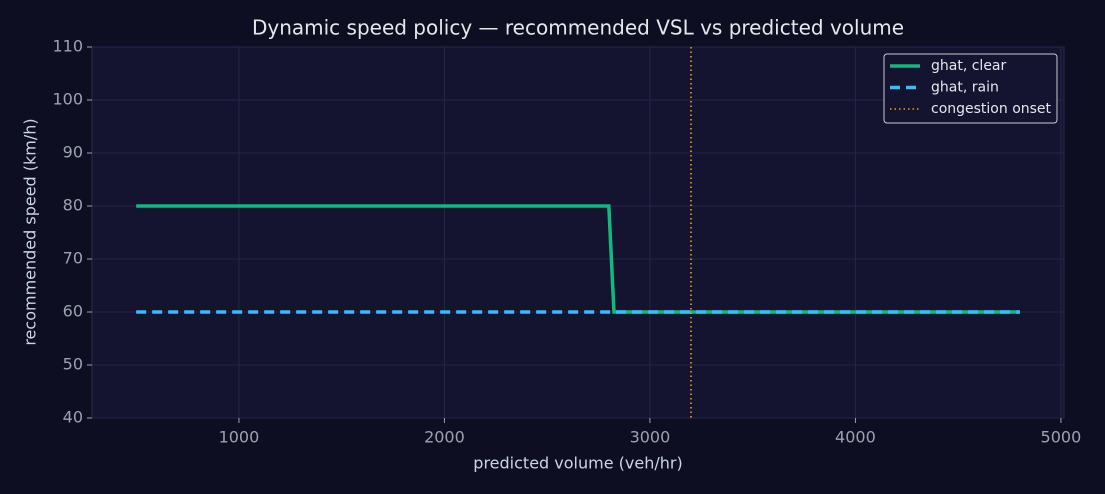 The width and height of the screenshot is (1105, 494). I want to click on y-tick-label: 70, so click(73, 258).